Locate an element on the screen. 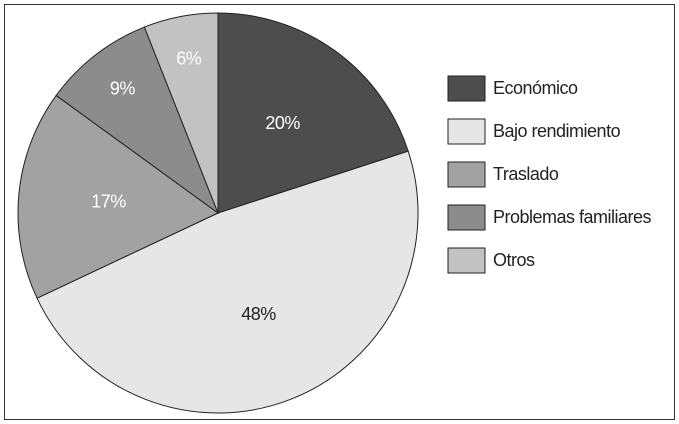 The width and height of the screenshot is (679, 424). legend-label: Económico is located at coordinates (535, 88).